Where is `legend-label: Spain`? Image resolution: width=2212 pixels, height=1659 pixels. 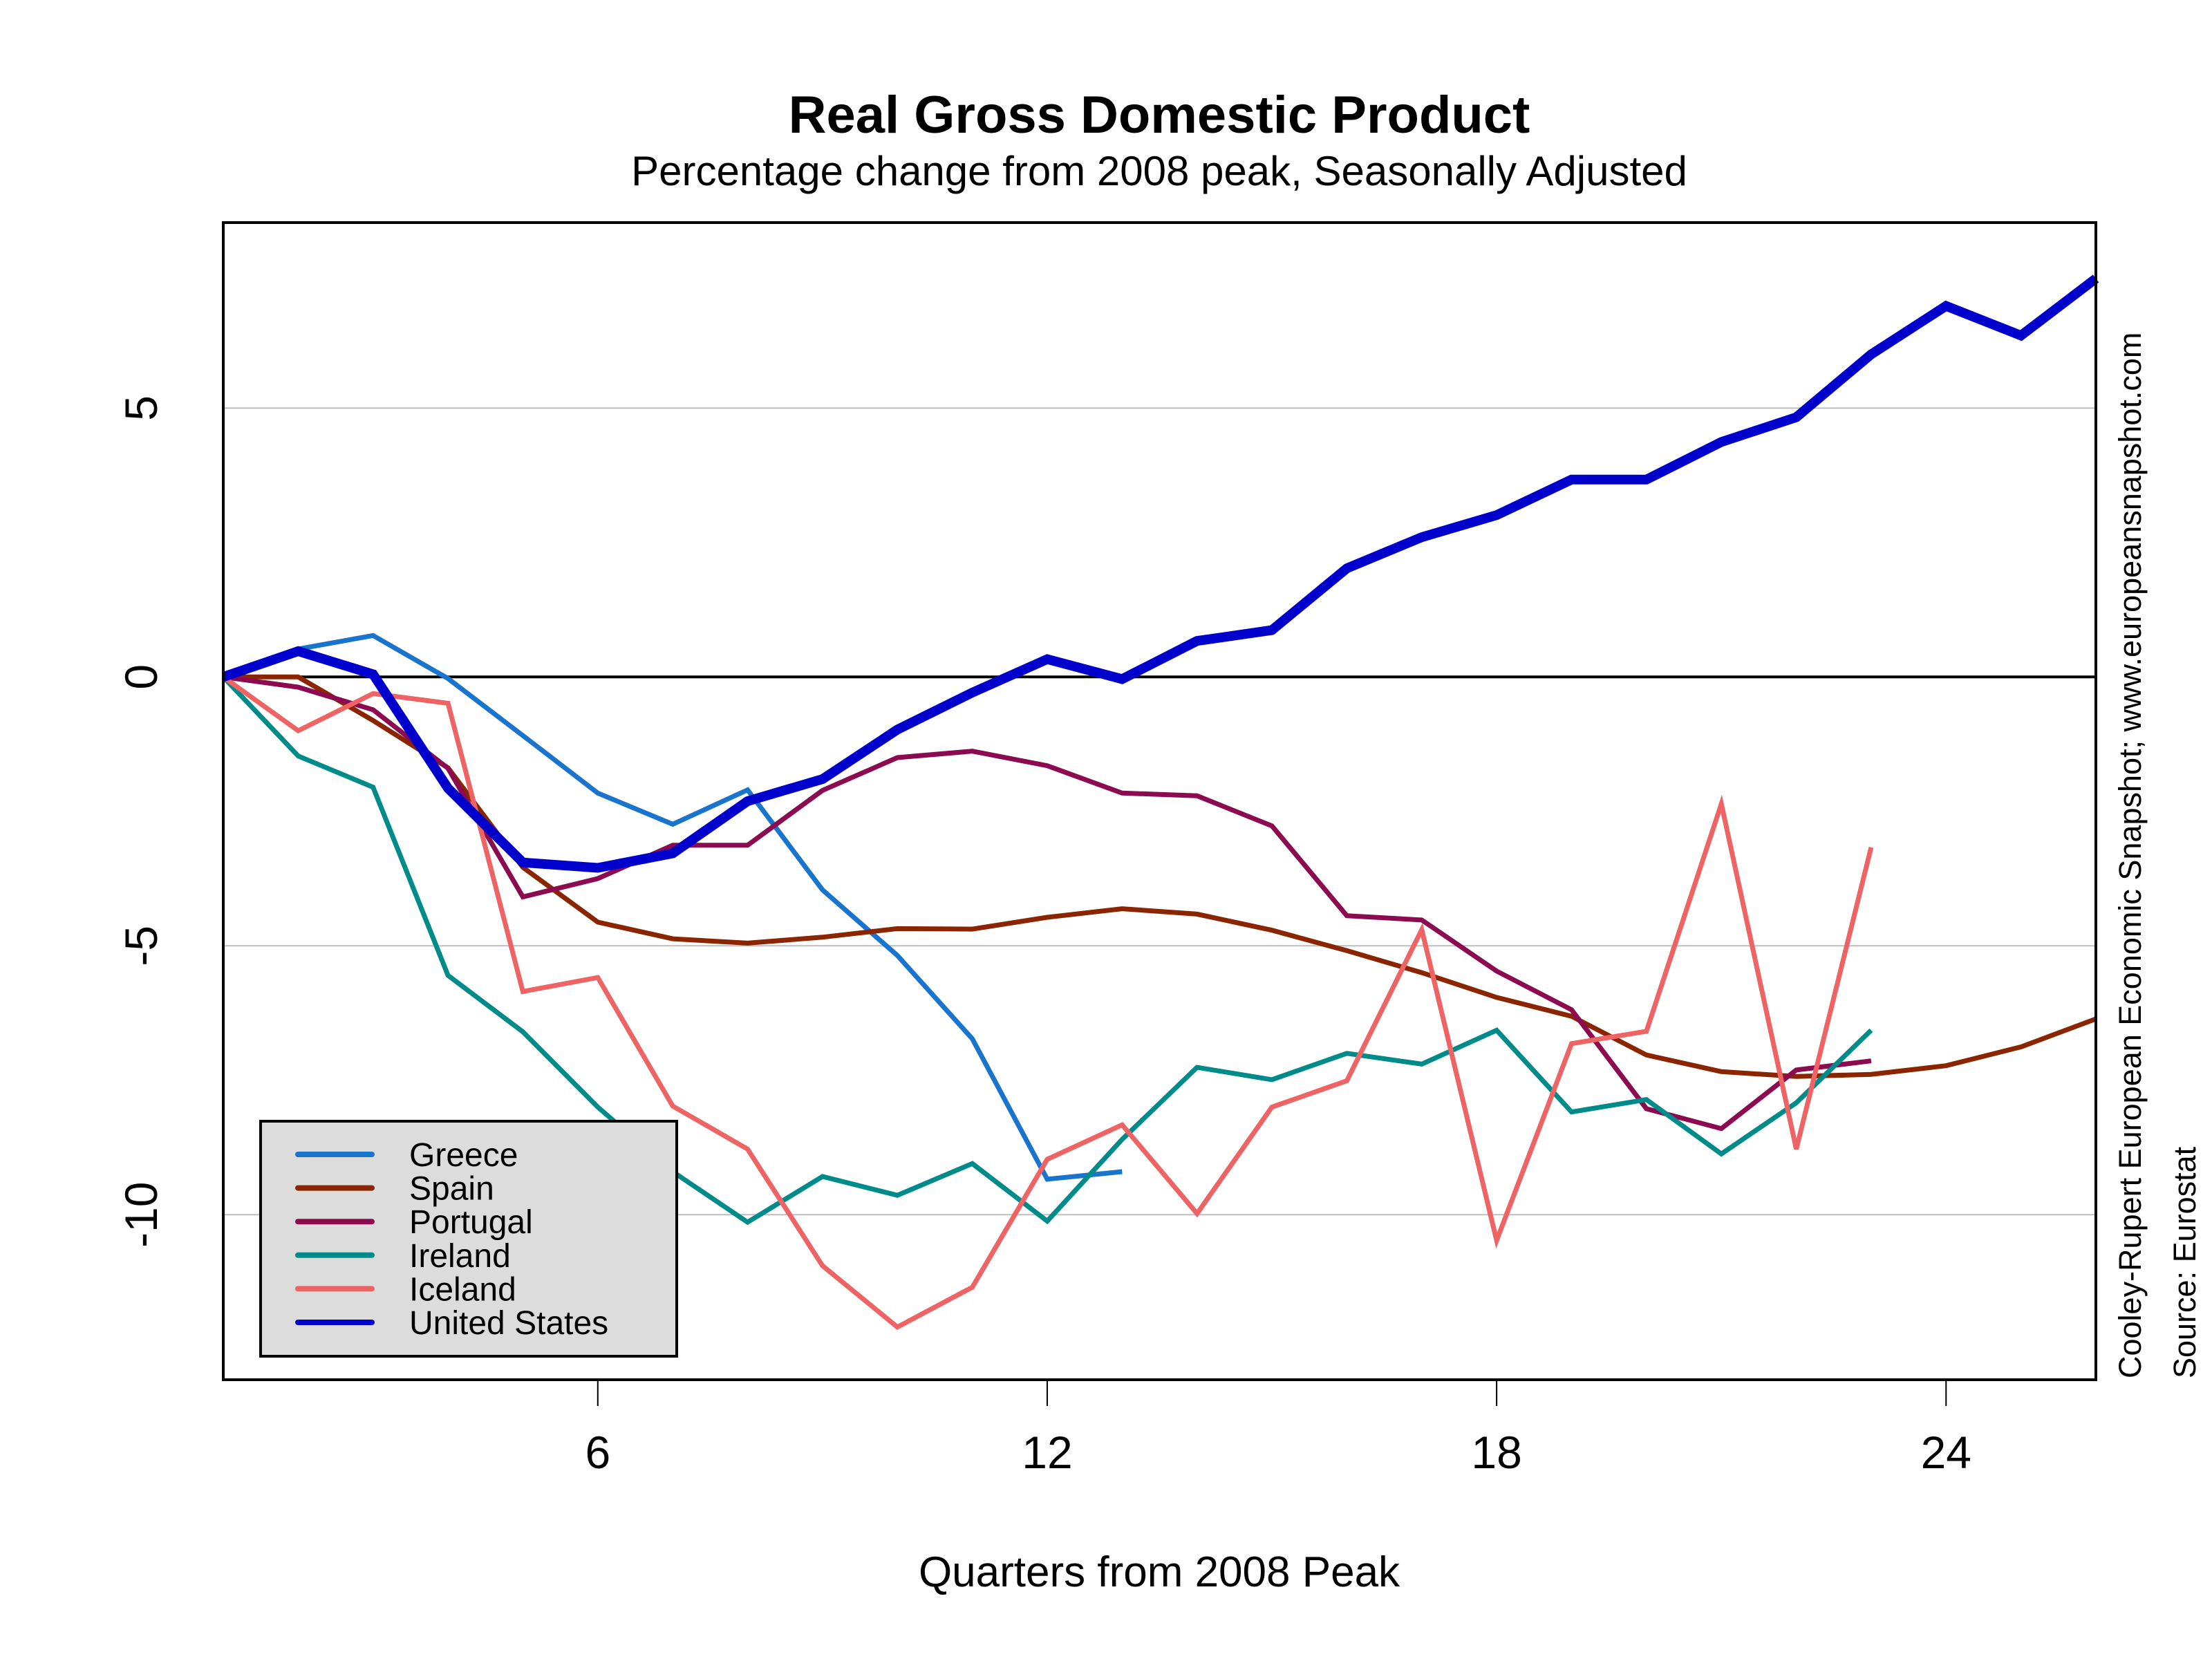 legend-label: Spain is located at coordinates (452, 1189).